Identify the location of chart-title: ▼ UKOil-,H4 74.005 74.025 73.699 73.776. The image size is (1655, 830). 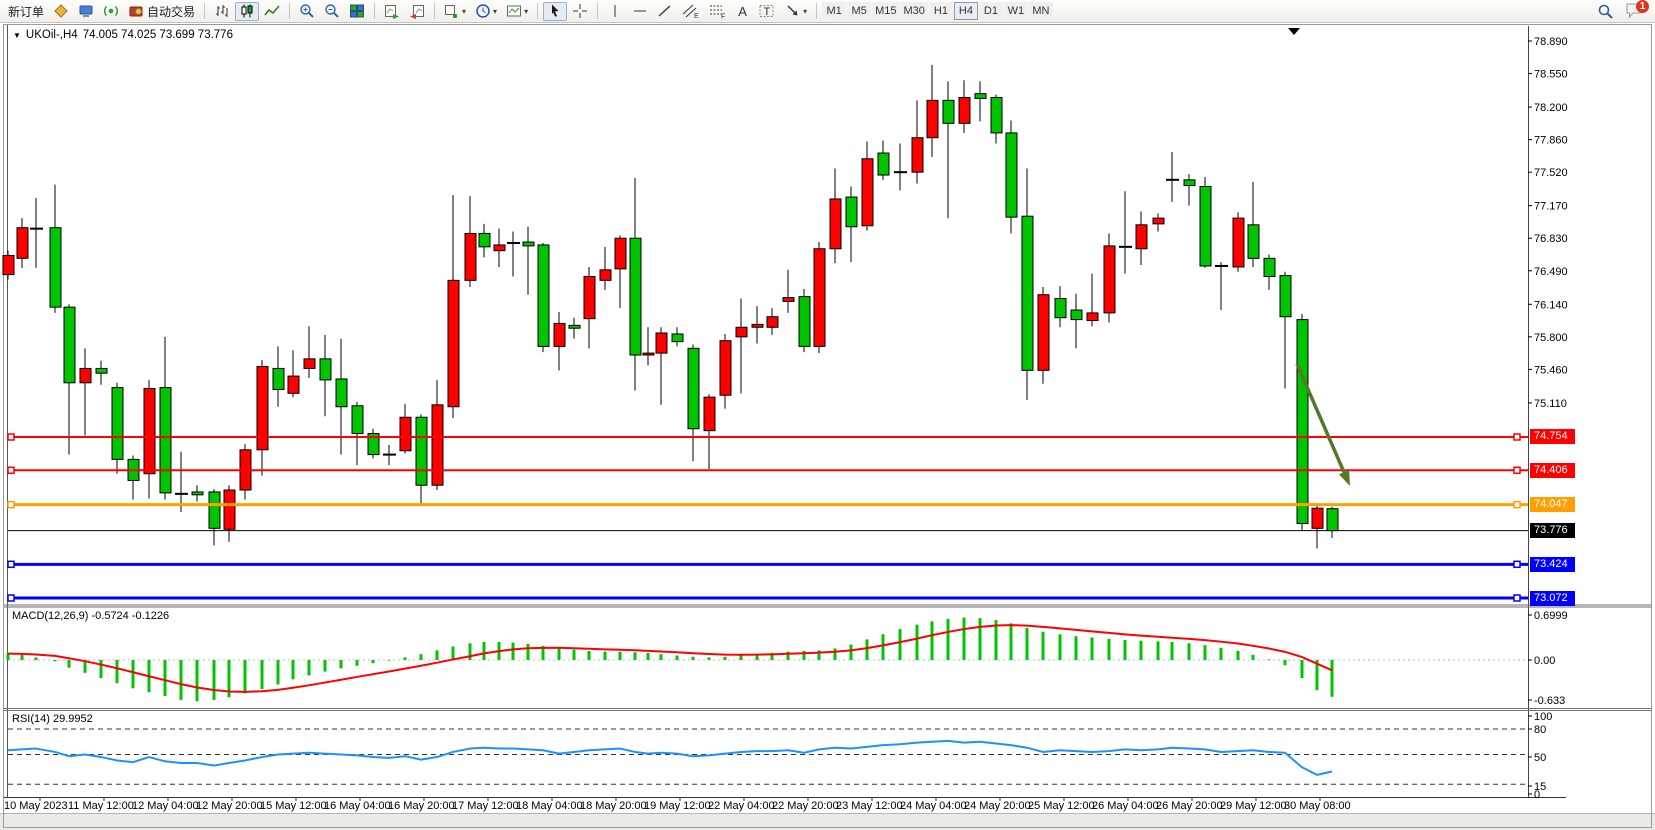
(123, 35).